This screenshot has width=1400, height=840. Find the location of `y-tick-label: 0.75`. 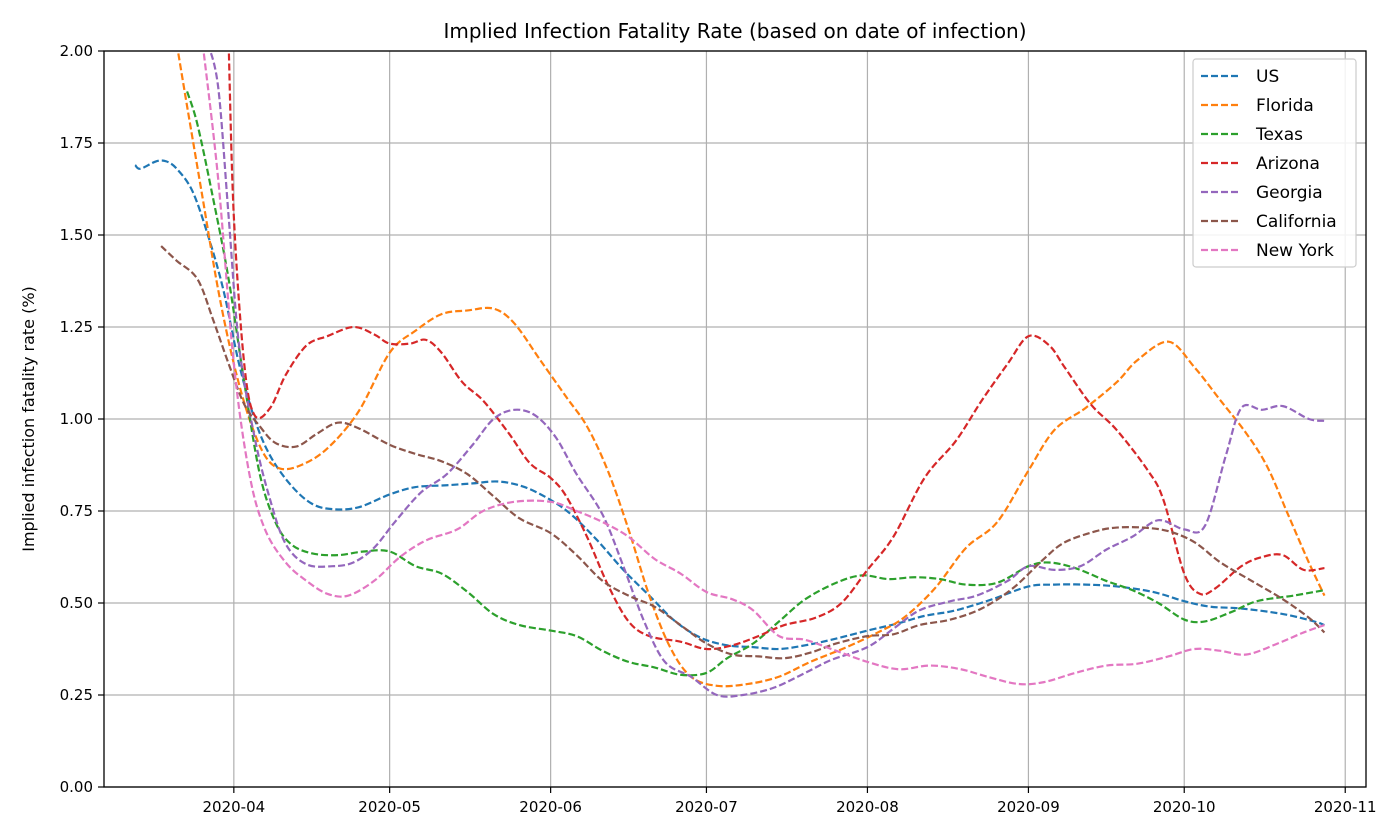

y-tick-label: 0.75 is located at coordinates (76, 511).